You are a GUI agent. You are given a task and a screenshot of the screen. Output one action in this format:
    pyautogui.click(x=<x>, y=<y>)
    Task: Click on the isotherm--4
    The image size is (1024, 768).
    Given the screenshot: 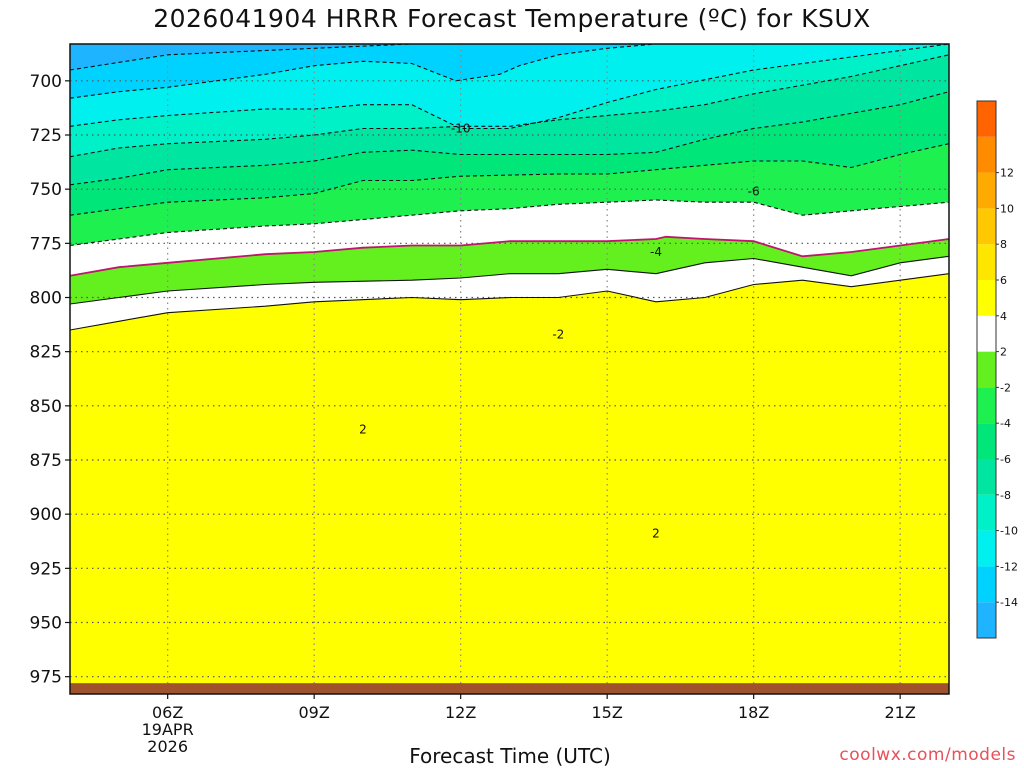 What is the action you would take?
    pyautogui.click(x=509, y=179)
    